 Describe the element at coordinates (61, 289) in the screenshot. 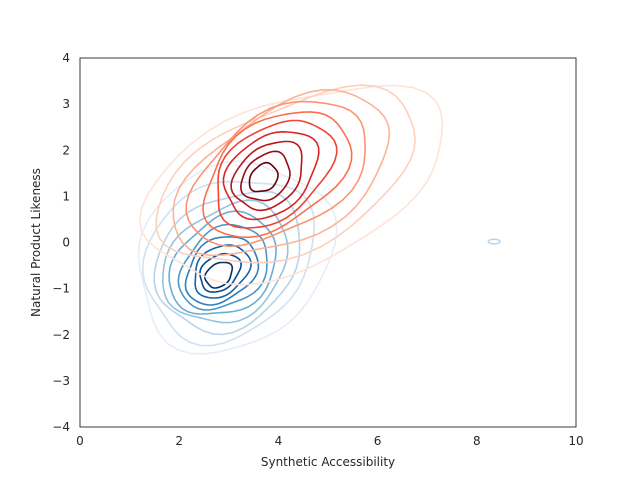

I see `y-tick-label: −1` at that location.